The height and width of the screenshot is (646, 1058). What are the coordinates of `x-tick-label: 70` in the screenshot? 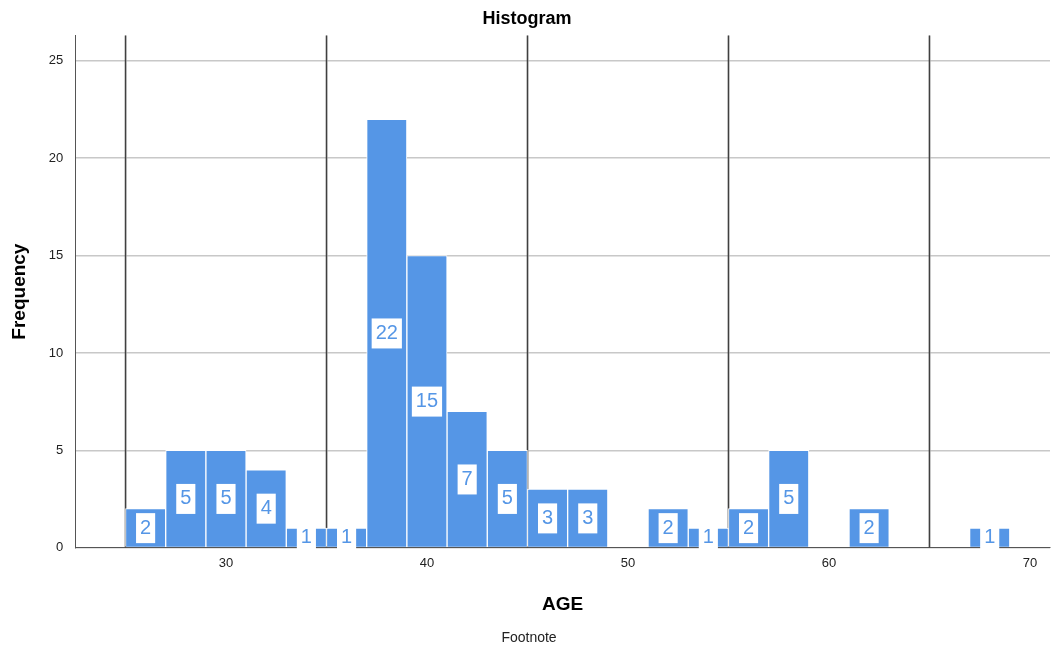 It's located at (1030, 562).